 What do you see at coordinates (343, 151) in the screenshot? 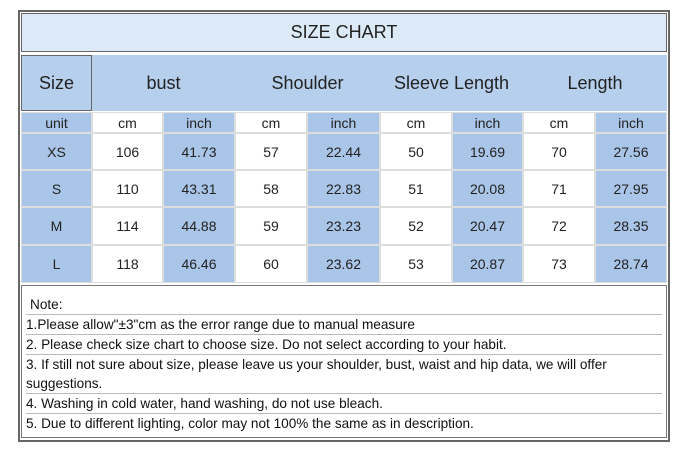
I see `table-cell: 22.44` at bounding box center [343, 151].